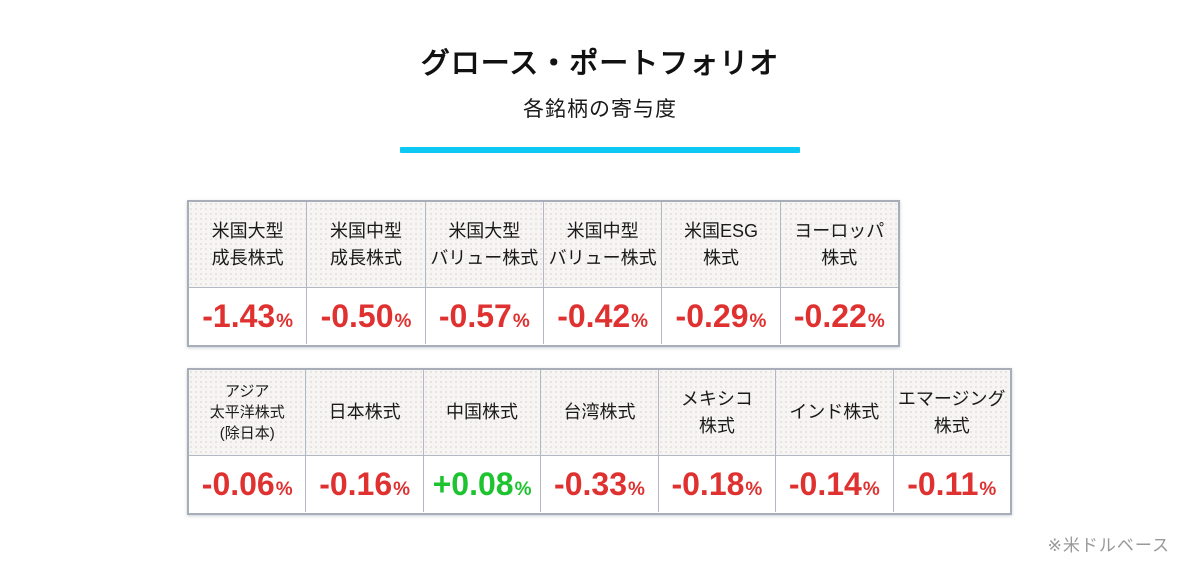  I want to click on column-header-label: 米国大型 成長株式, so click(247, 244).